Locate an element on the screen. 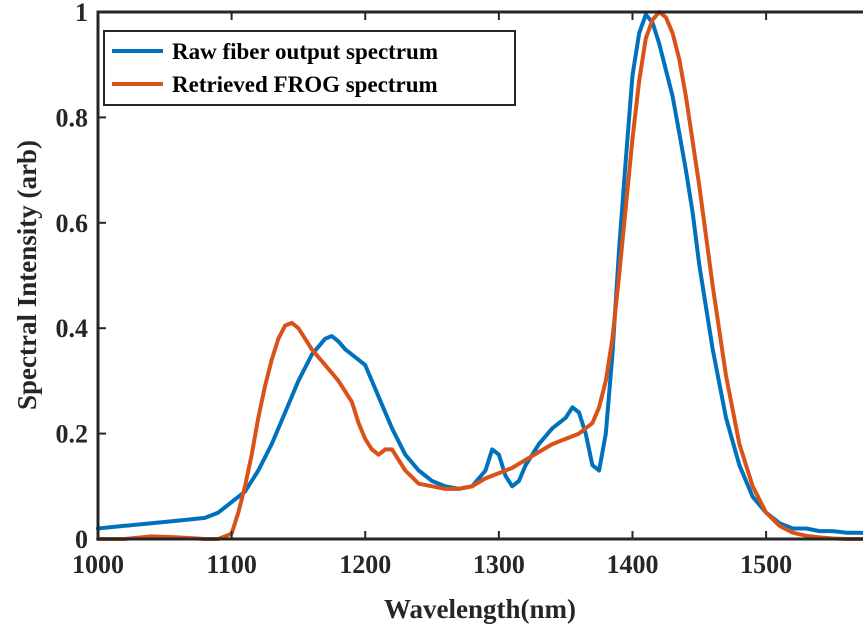 Image resolution: width=863 pixels, height=630 pixels. legend-box is located at coordinates (309, 68).